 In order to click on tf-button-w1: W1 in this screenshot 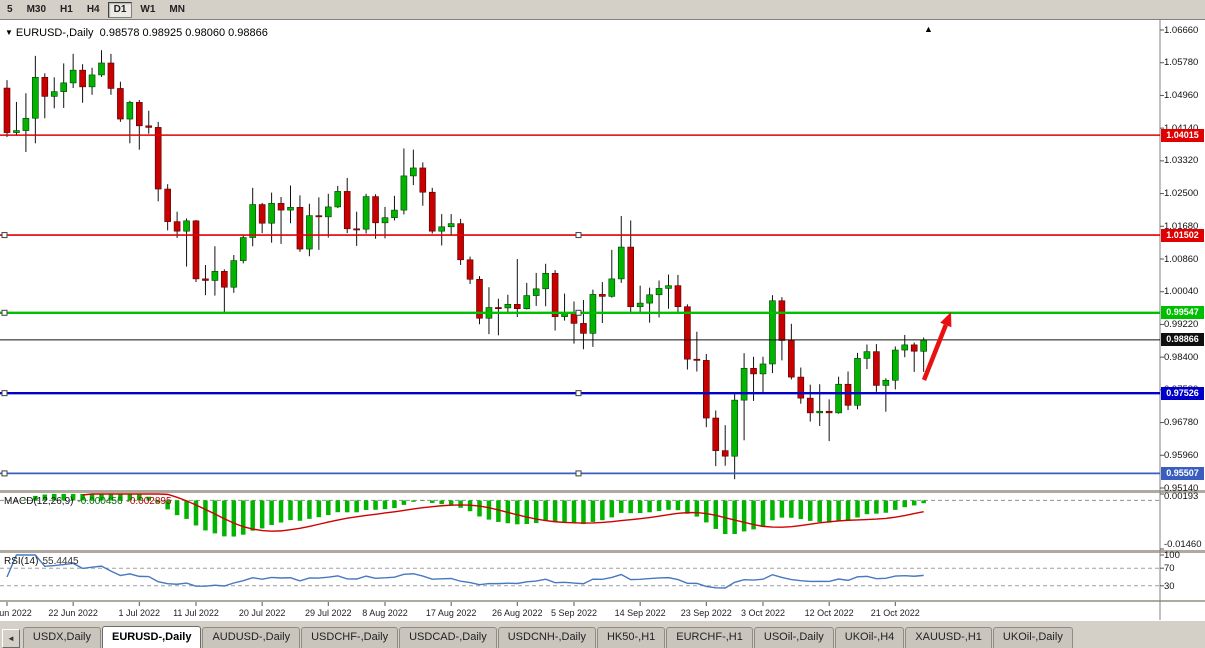, I will do `click(148, 9)`.